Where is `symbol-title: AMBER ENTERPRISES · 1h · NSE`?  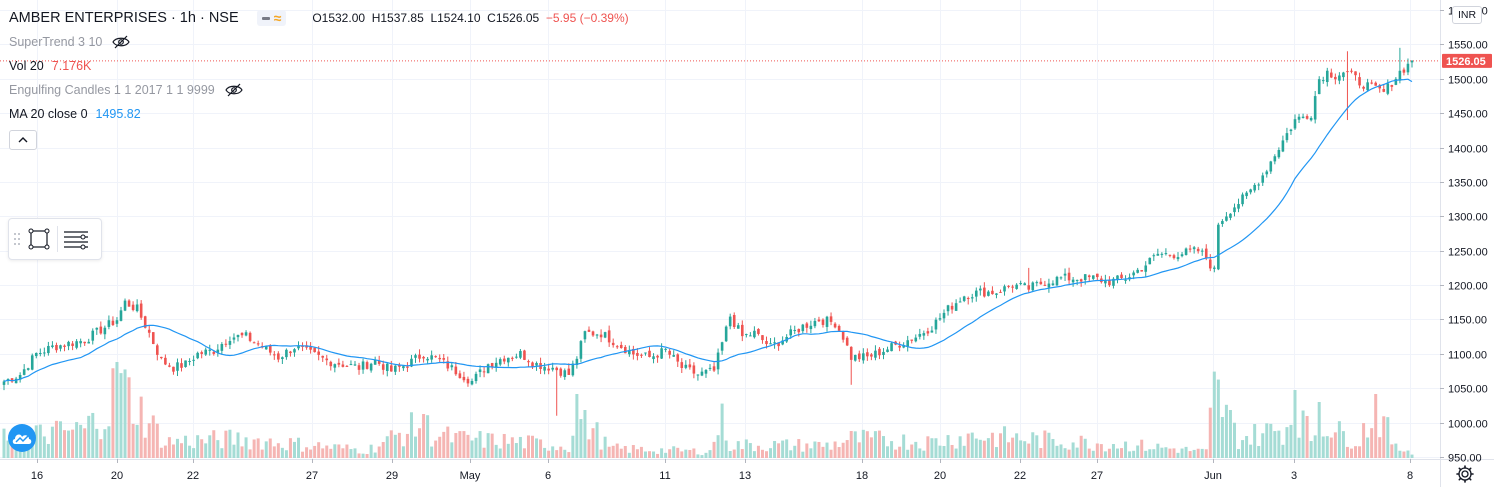
symbol-title: AMBER ENTERPRISES · 1h · NSE is located at coordinates (124, 18).